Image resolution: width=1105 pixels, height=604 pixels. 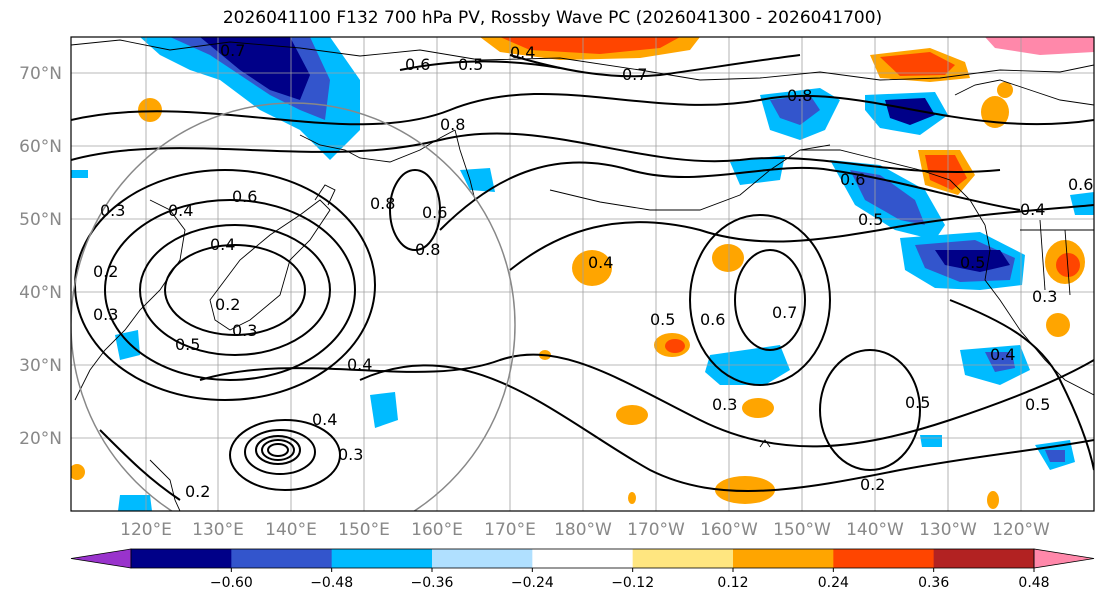 What do you see at coordinates (364, 530) in the screenshot?
I see `longitude-label: 150°E` at bounding box center [364, 530].